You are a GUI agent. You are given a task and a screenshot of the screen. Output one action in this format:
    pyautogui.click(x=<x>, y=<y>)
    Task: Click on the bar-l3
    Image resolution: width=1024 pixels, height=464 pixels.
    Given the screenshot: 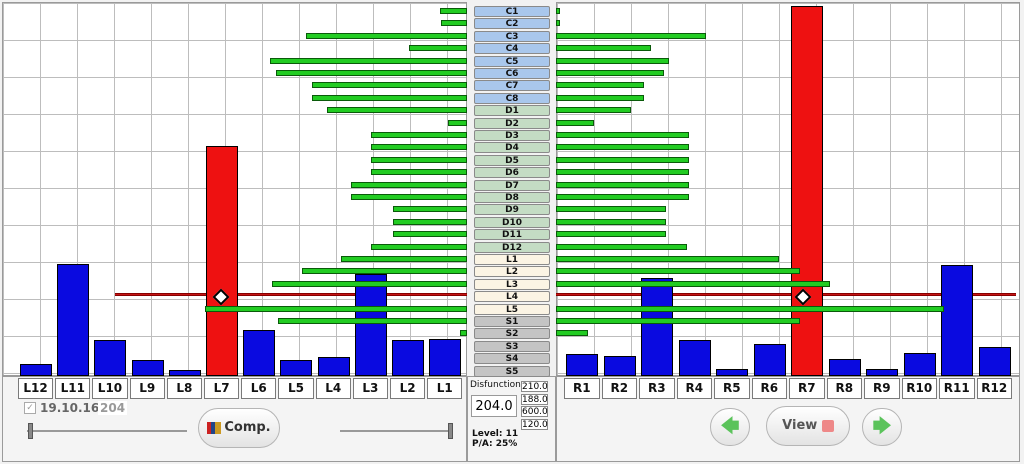 What is the action you would take?
    pyautogui.click(x=370, y=325)
    